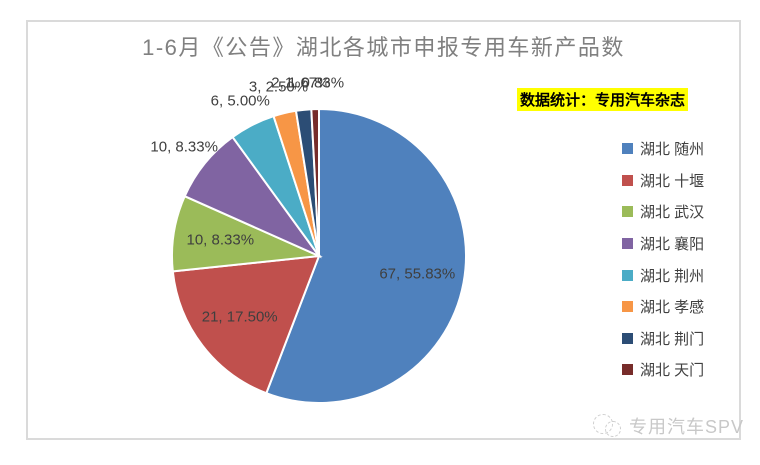  I want to click on legend-label: 湖北 天门, so click(672, 371).